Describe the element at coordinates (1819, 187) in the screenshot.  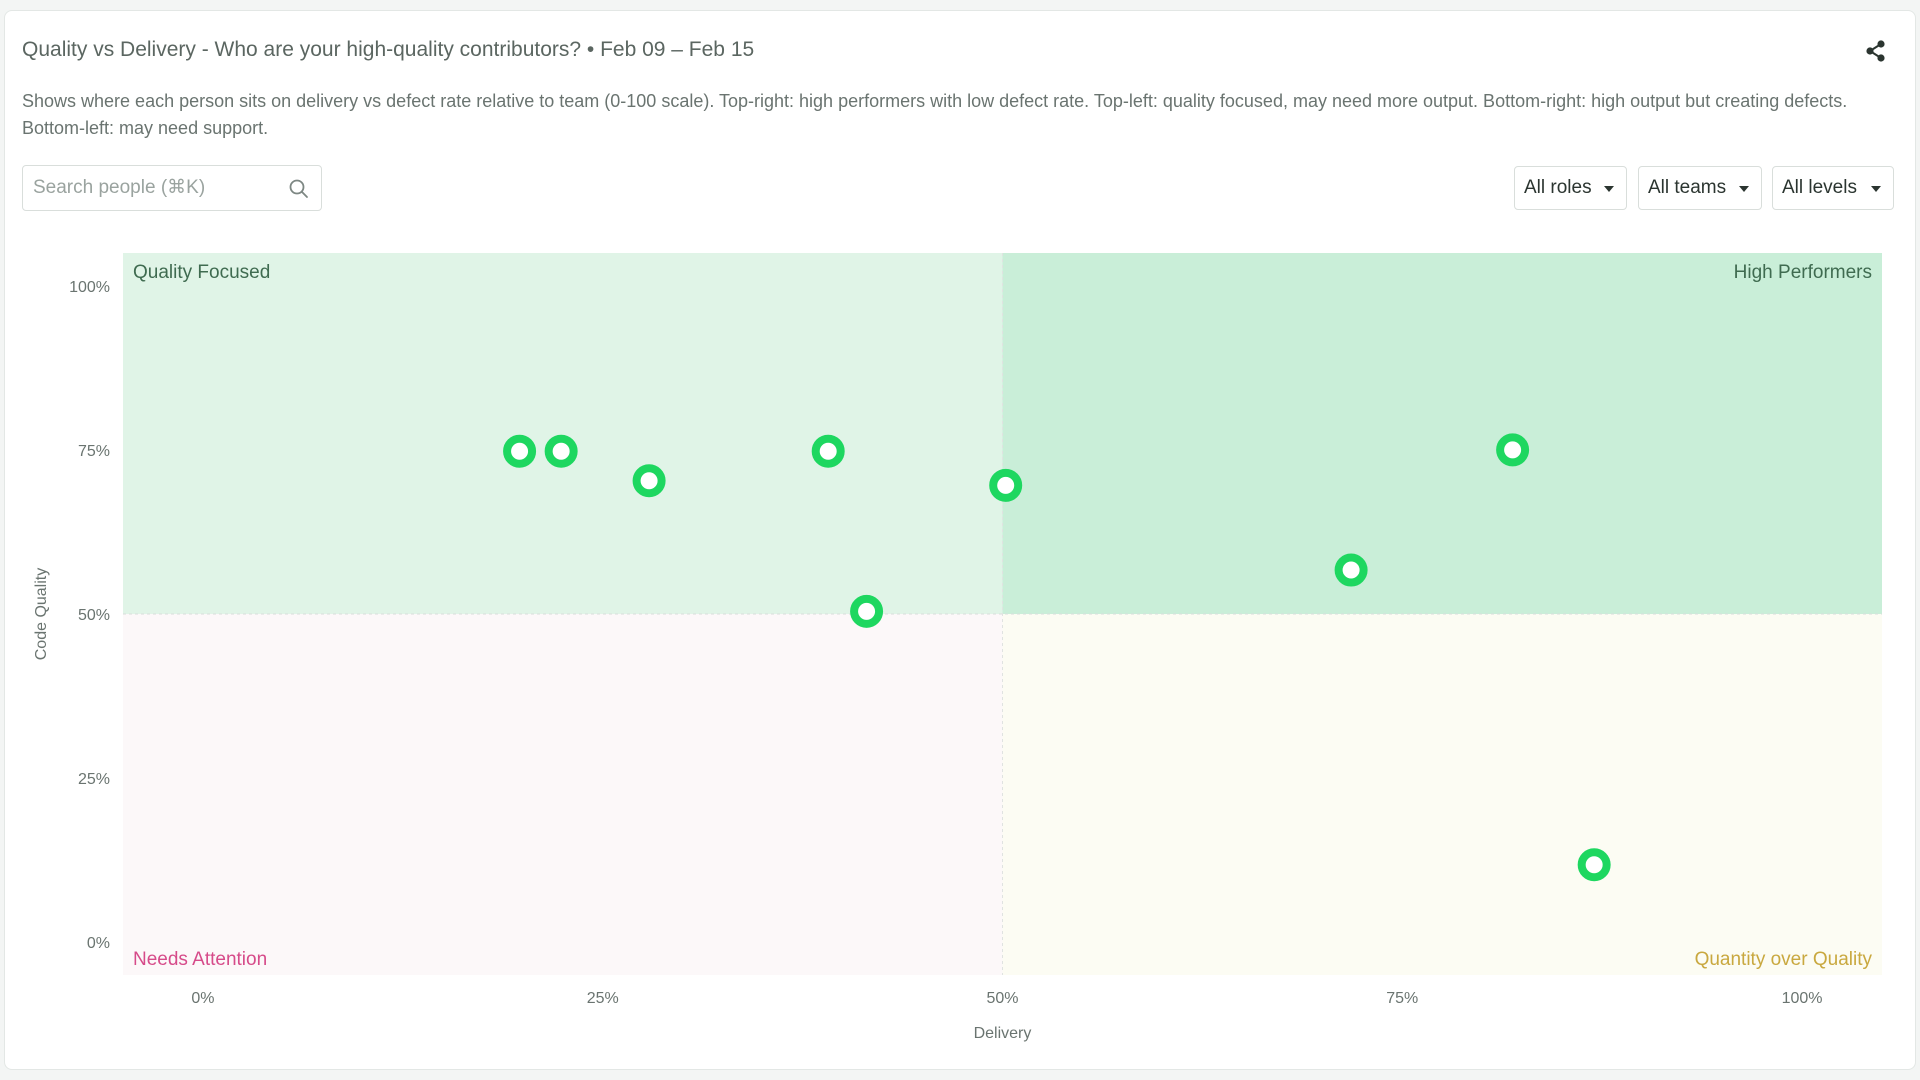
I see `levels-dropdown-label: All levels` at that location.